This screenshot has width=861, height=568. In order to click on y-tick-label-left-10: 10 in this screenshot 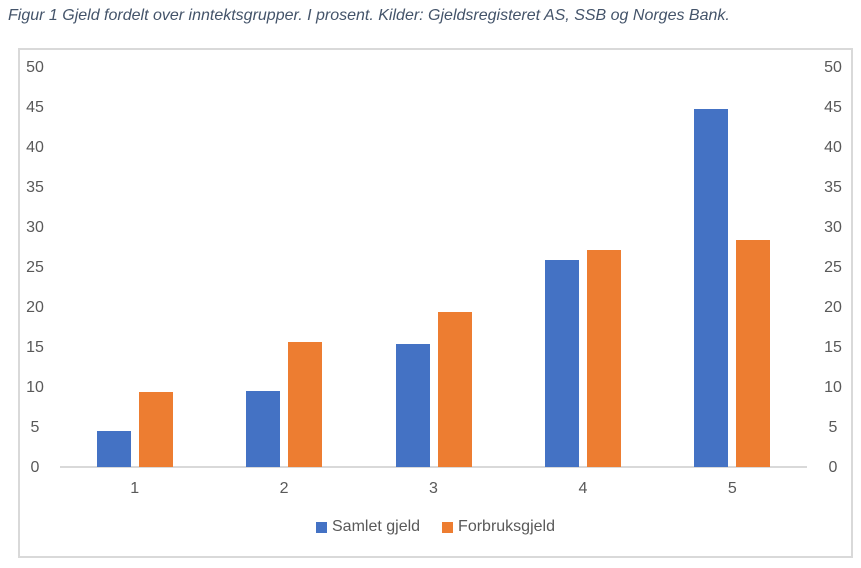, I will do `click(35, 387)`.